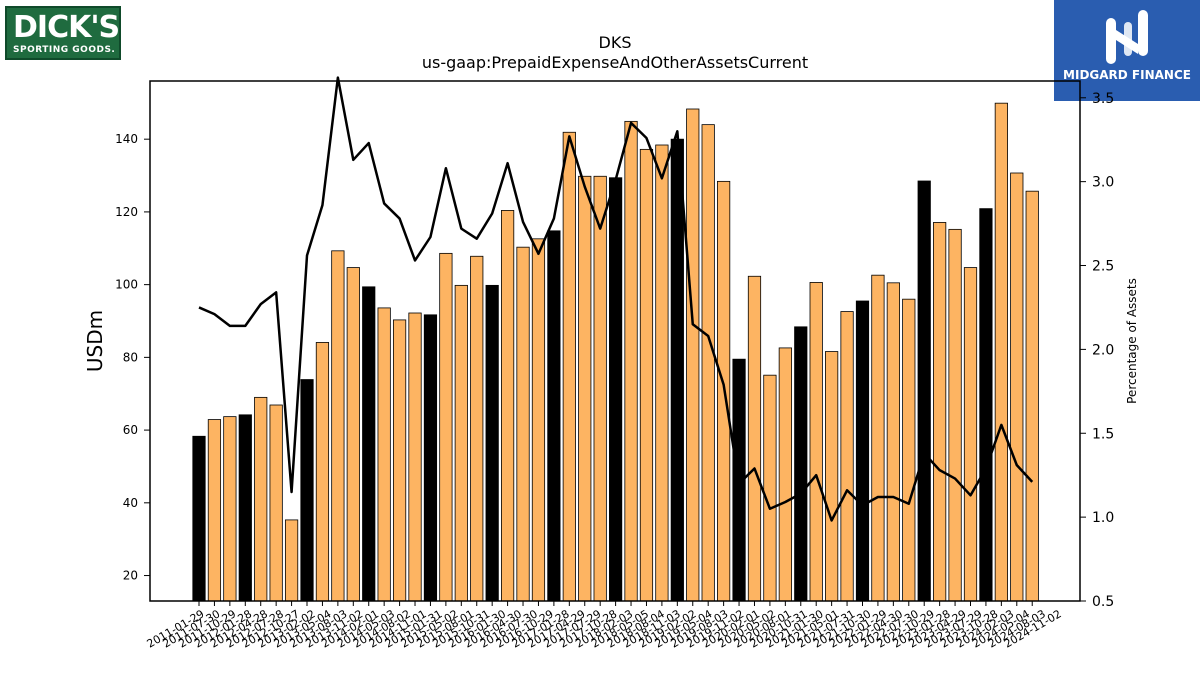 The height and width of the screenshot is (675, 1200). I want to click on chart-title: DKS, so click(615, 42).